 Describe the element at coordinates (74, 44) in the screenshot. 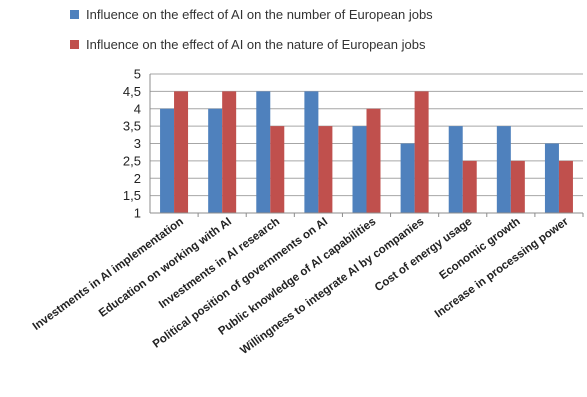

I see `legend-swatch-nature-of-jobs` at that location.